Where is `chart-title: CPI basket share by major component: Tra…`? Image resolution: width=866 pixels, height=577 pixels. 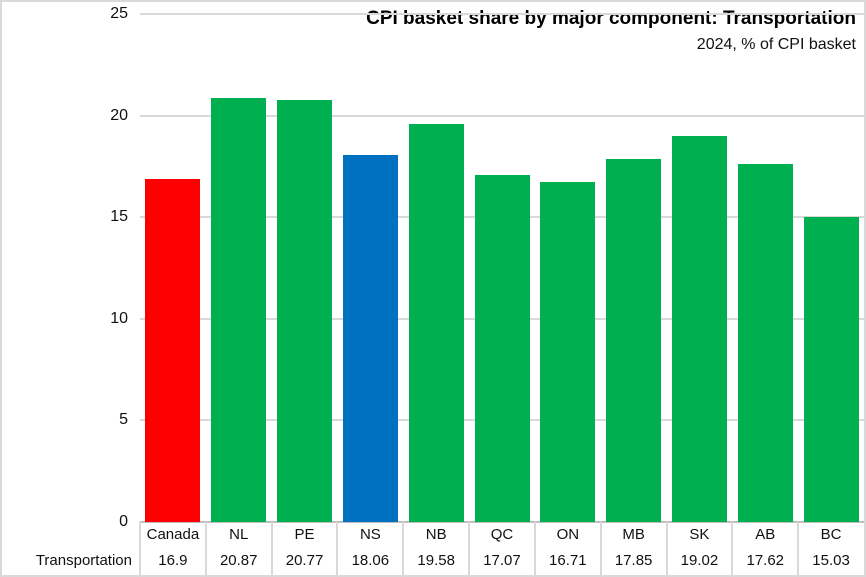
chart-title: CPI basket share by major component: Tra… is located at coordinates (611, 18).